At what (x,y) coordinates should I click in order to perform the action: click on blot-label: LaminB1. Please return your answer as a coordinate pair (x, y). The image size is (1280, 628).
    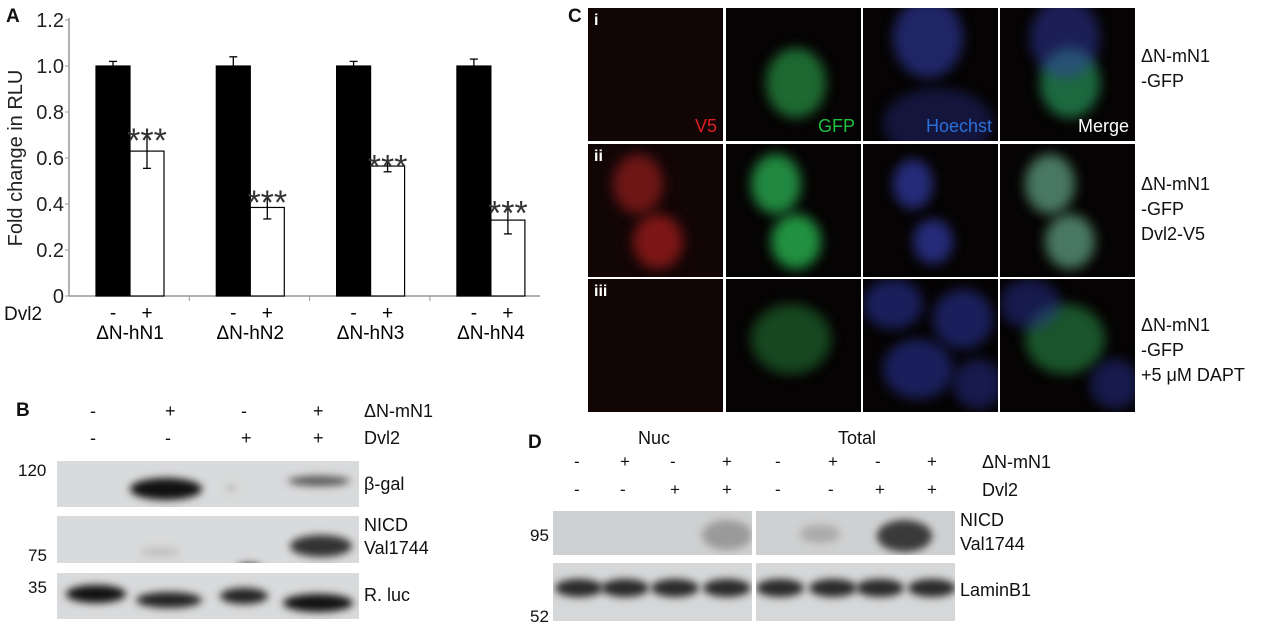
    Looking at the image, I should click on (996, 590).